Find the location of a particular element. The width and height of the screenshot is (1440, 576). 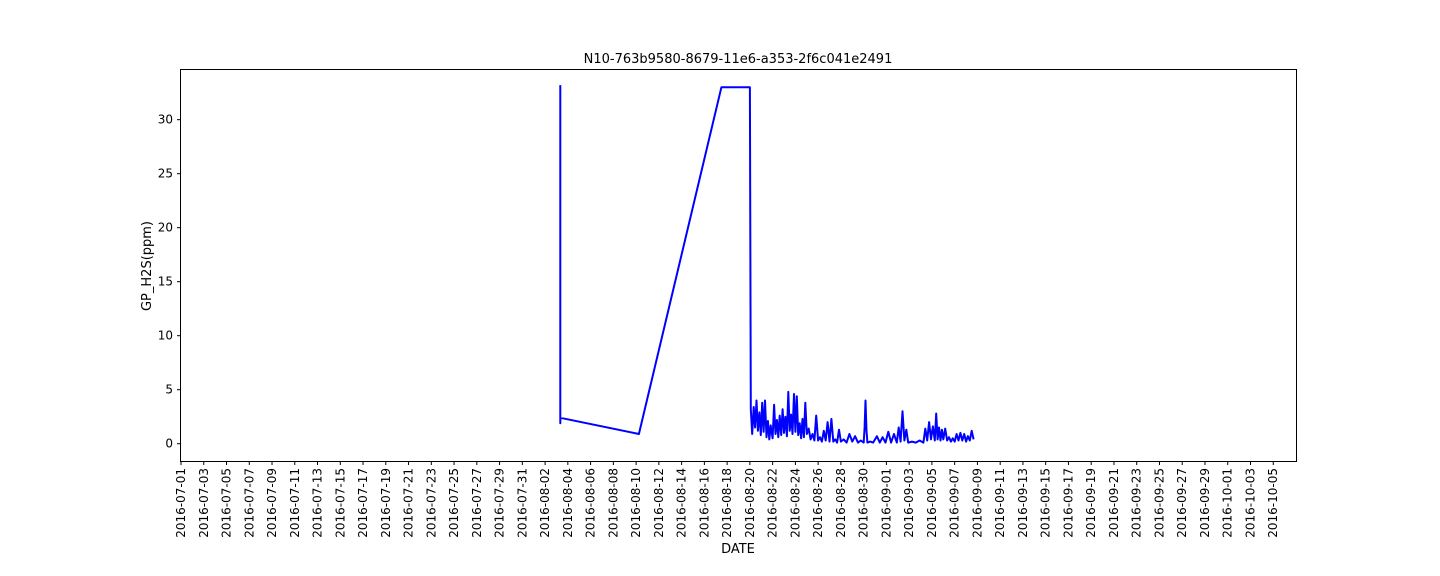

x-tick-label: 2016-08-24 is located at coordinates (795, 503).